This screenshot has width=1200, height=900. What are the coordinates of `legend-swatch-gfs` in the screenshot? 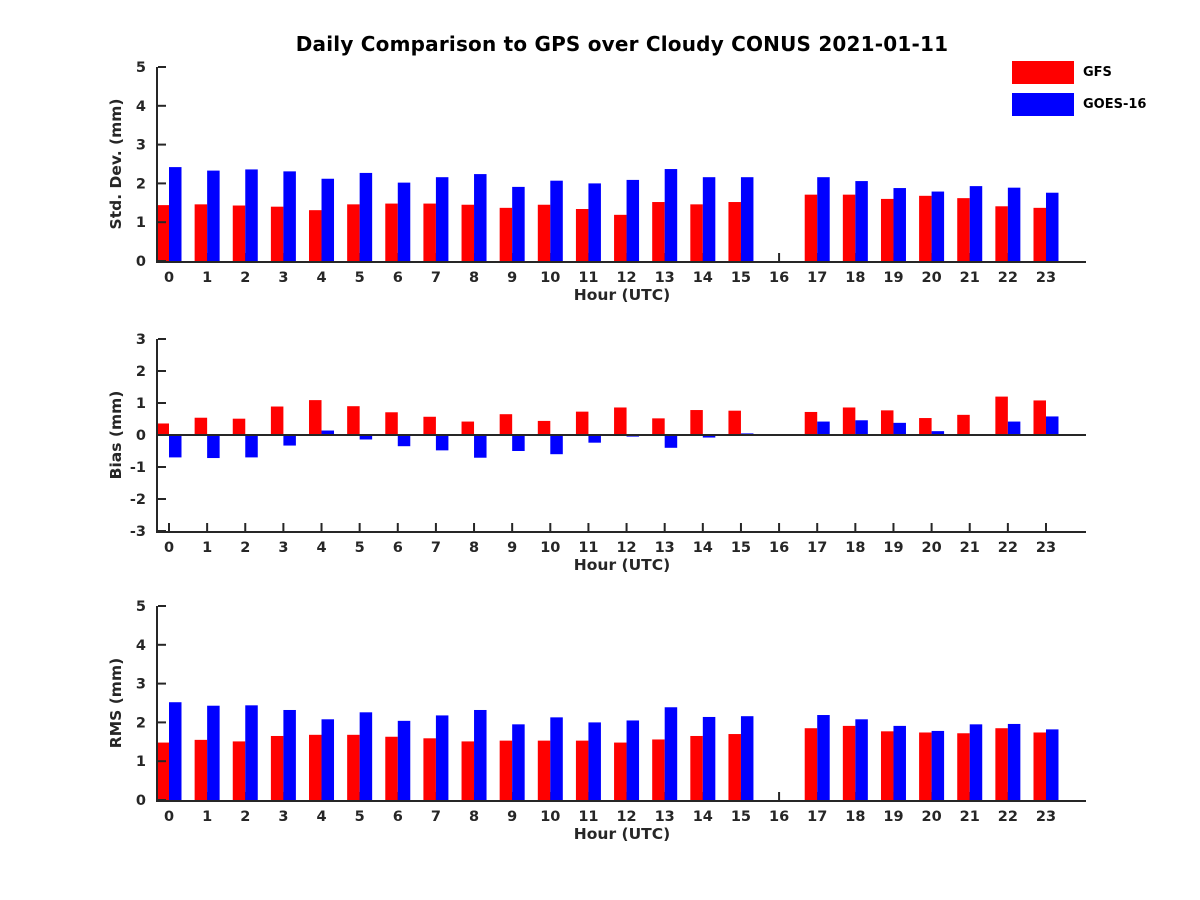 It's located at (1043, 72).